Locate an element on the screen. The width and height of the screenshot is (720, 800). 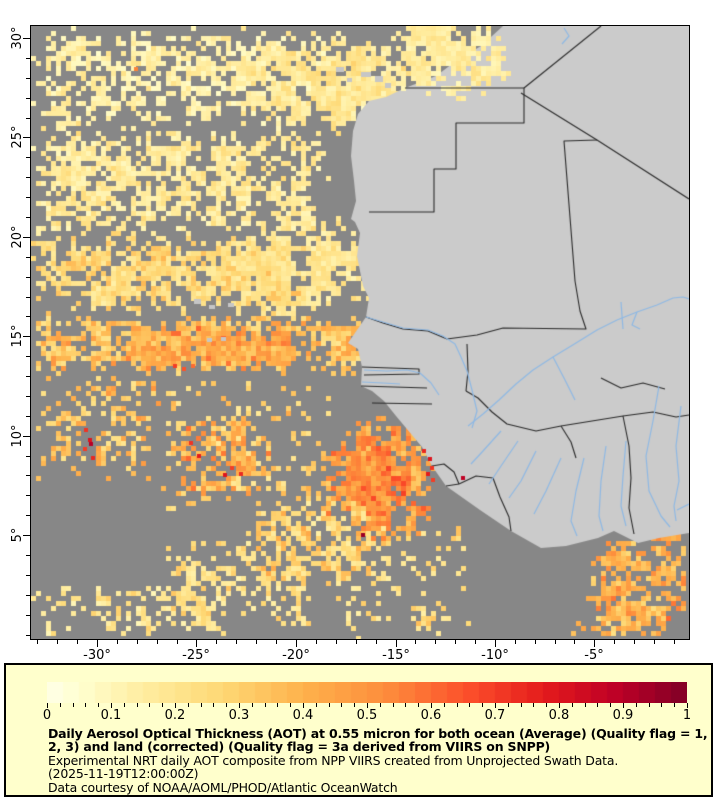
x-axis-label: -20° is located at coordinates (296, 655).